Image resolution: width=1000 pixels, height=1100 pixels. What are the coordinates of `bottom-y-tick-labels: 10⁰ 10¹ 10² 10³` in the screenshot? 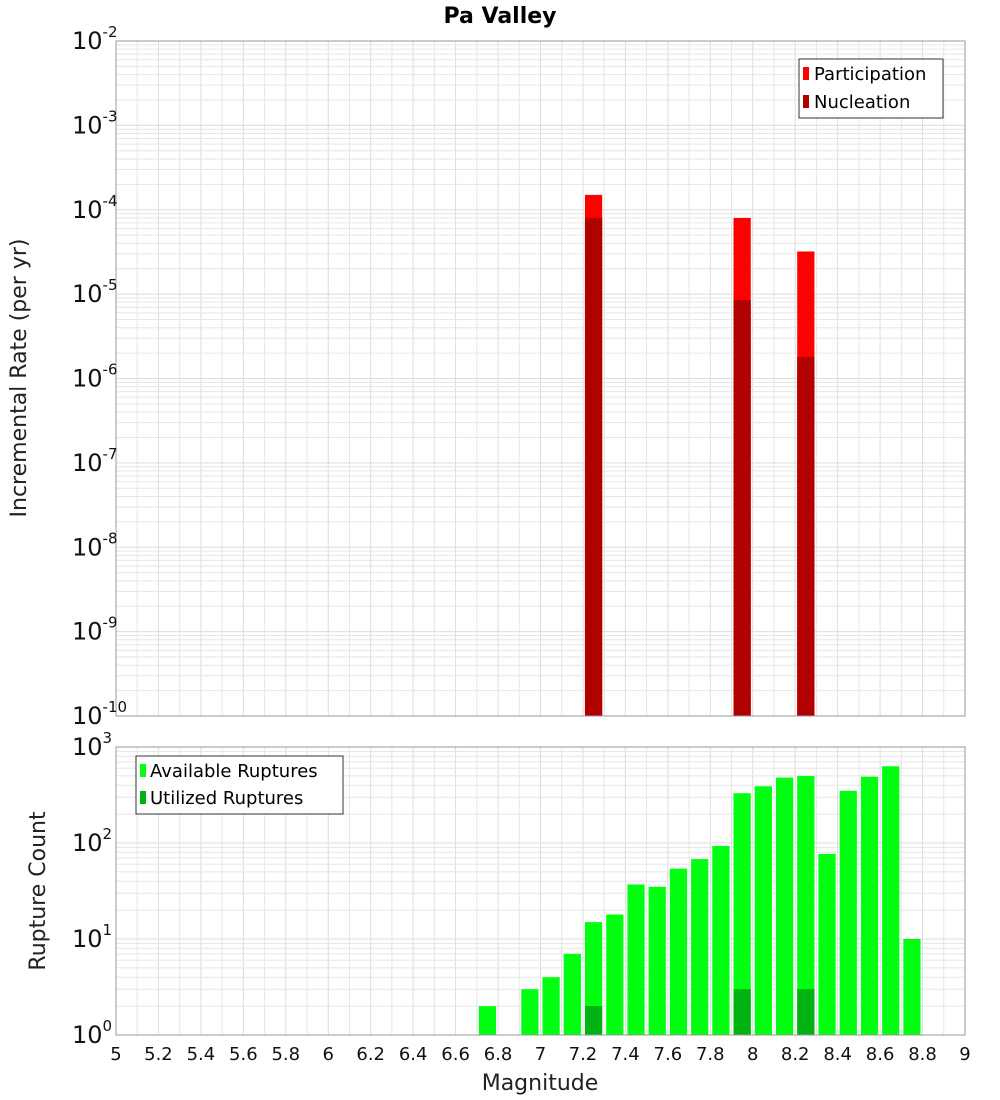 It's located at (92, 889).